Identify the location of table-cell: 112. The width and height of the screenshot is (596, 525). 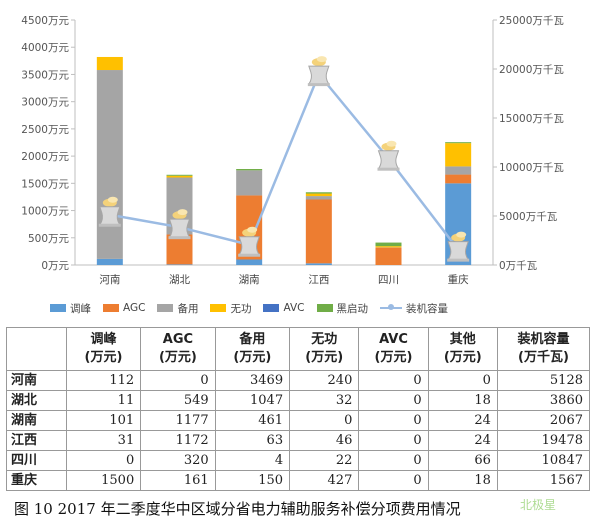
(103, 380).